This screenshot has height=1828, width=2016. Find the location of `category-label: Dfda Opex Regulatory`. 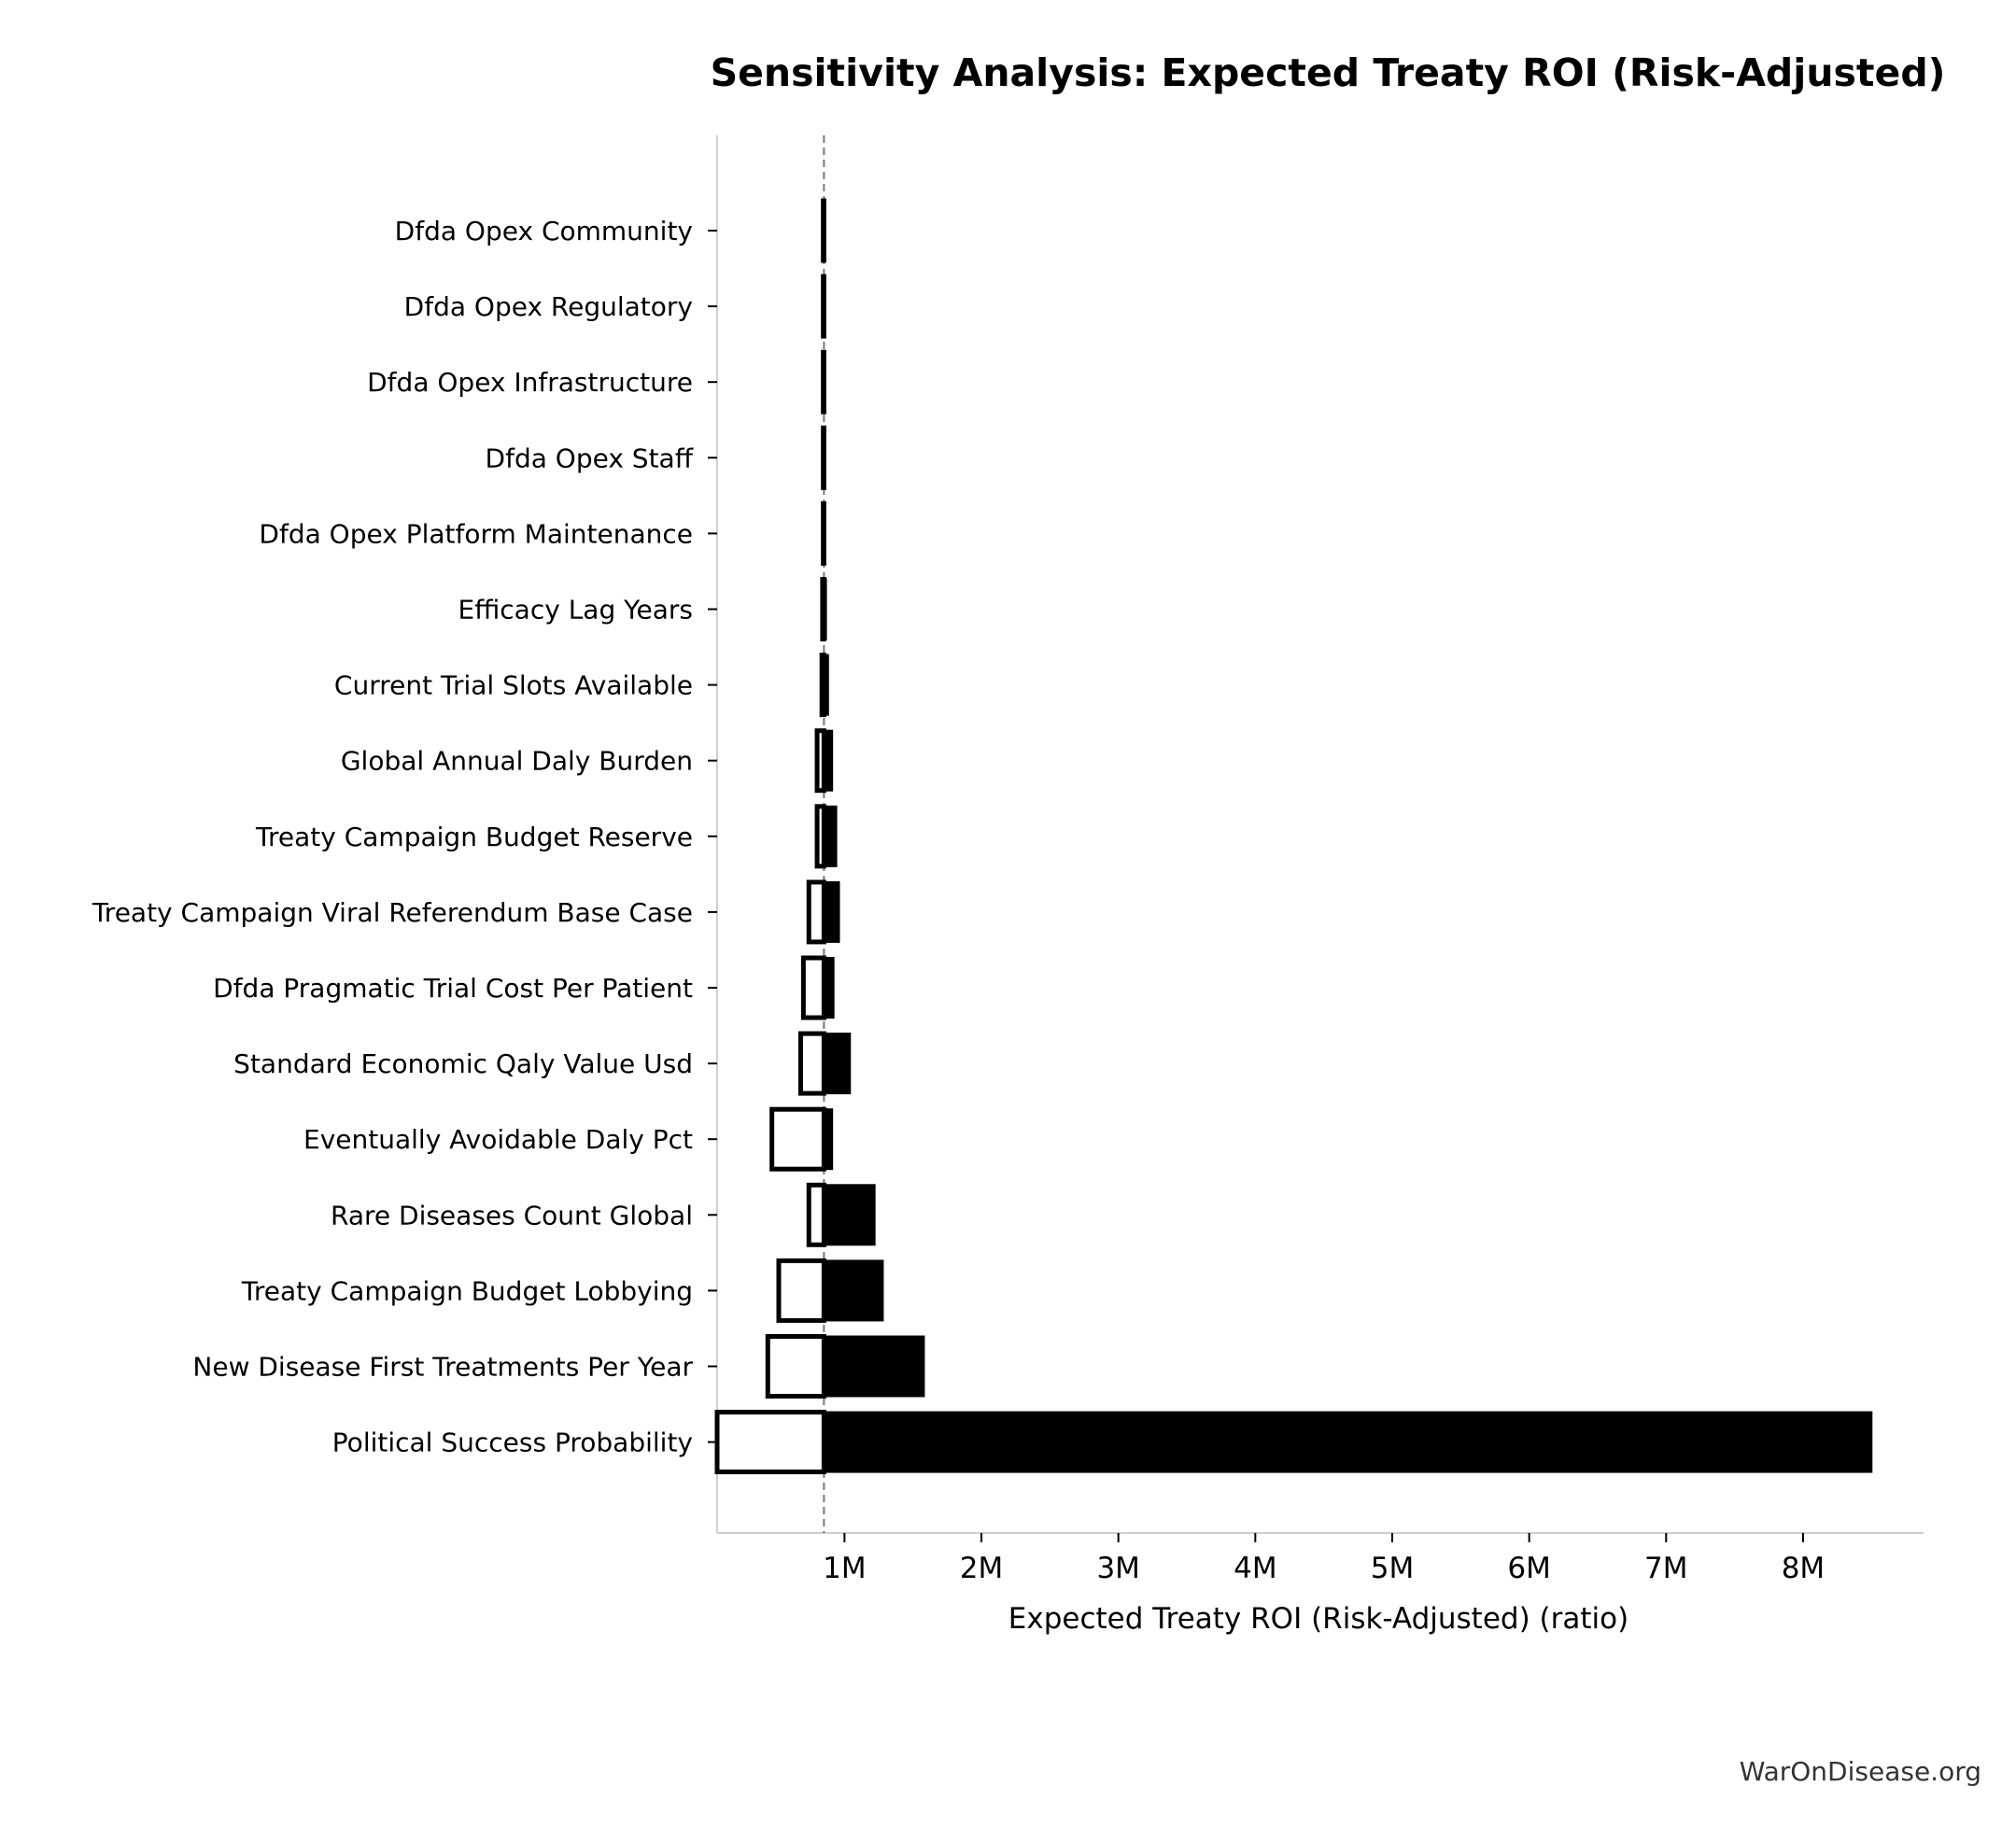

category-label: Dfda Opex Regulatory is located at coordinates (548, 306).